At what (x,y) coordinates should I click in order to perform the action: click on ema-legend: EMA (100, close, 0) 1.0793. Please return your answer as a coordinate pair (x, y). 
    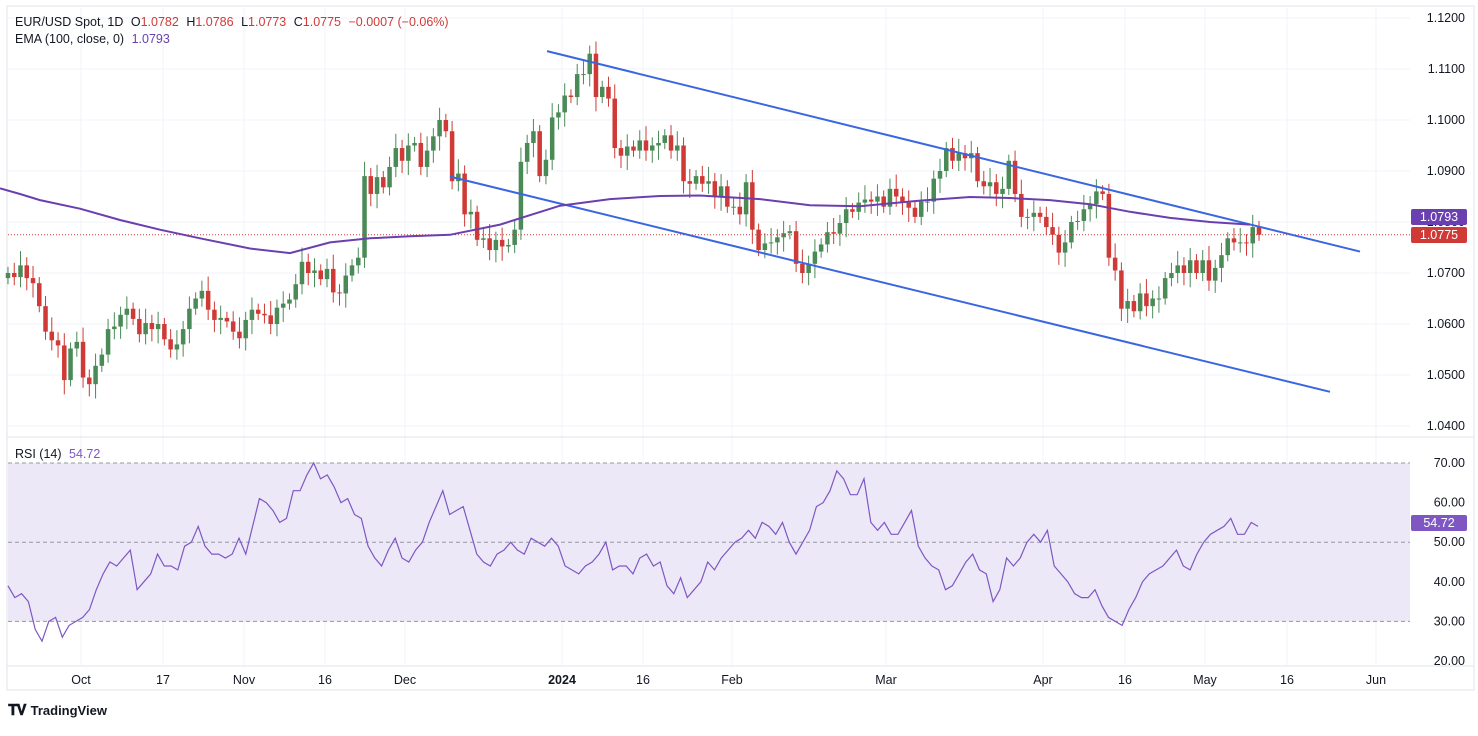
    Looking at the image, I should click on (94, 39).